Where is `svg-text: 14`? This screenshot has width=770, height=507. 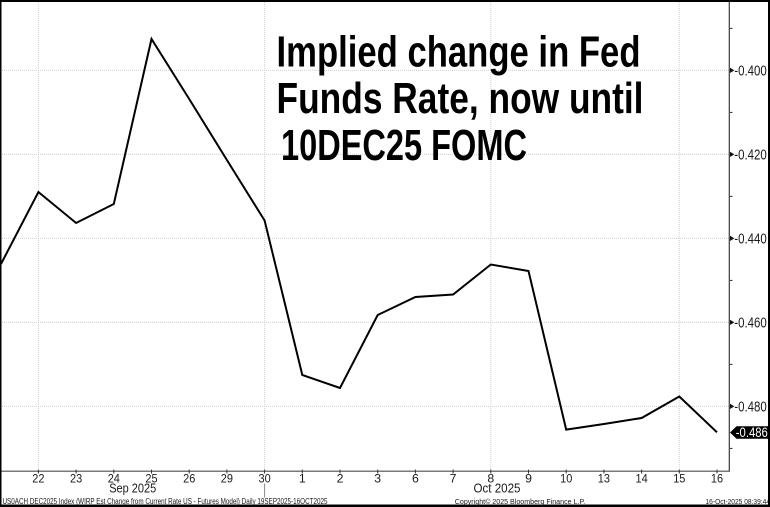
svg-text: 14 is located at coordinates (642, 478).